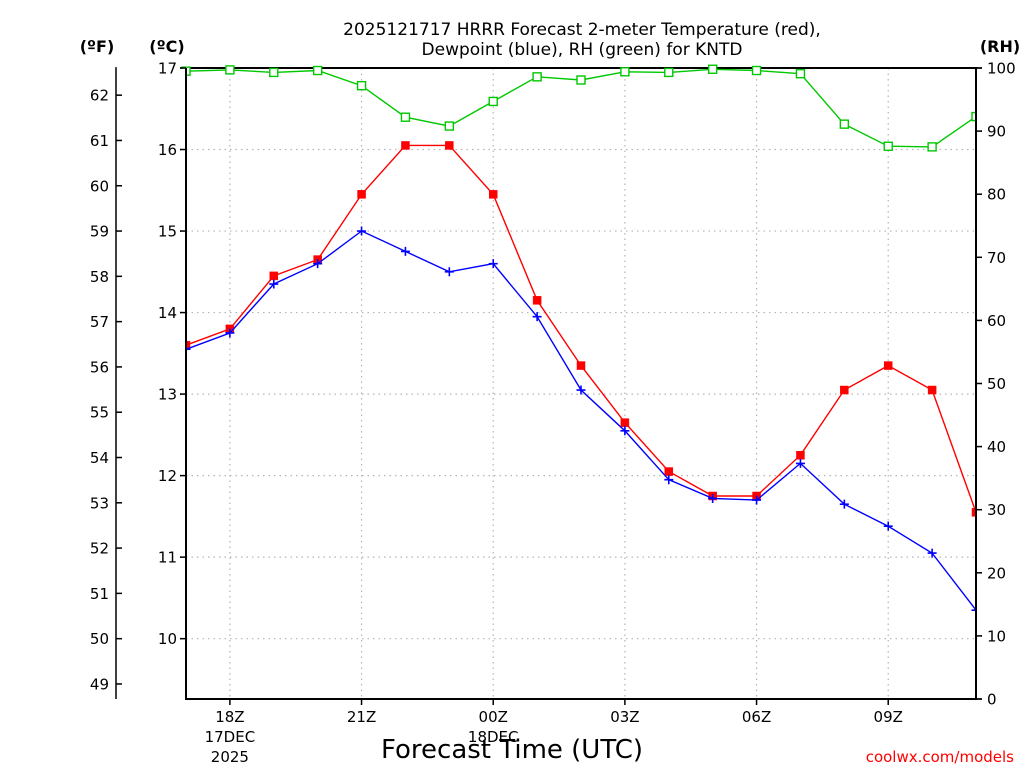 This screenshot has width=1024, height=768. What do you see at coordinates (996, 384) in the screenshot?
I see `rh-tick-label: 50` at bounding box center [996, 384].